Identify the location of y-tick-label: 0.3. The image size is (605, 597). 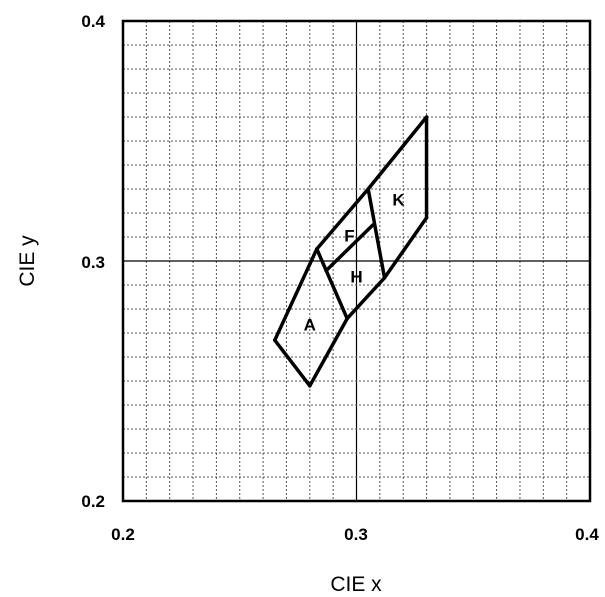
(93, 262).